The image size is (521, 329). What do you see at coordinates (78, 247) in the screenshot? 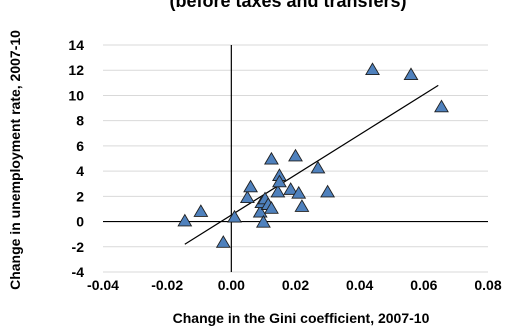
I see `y-tick-label: -2` at bounding box center [78, 247].